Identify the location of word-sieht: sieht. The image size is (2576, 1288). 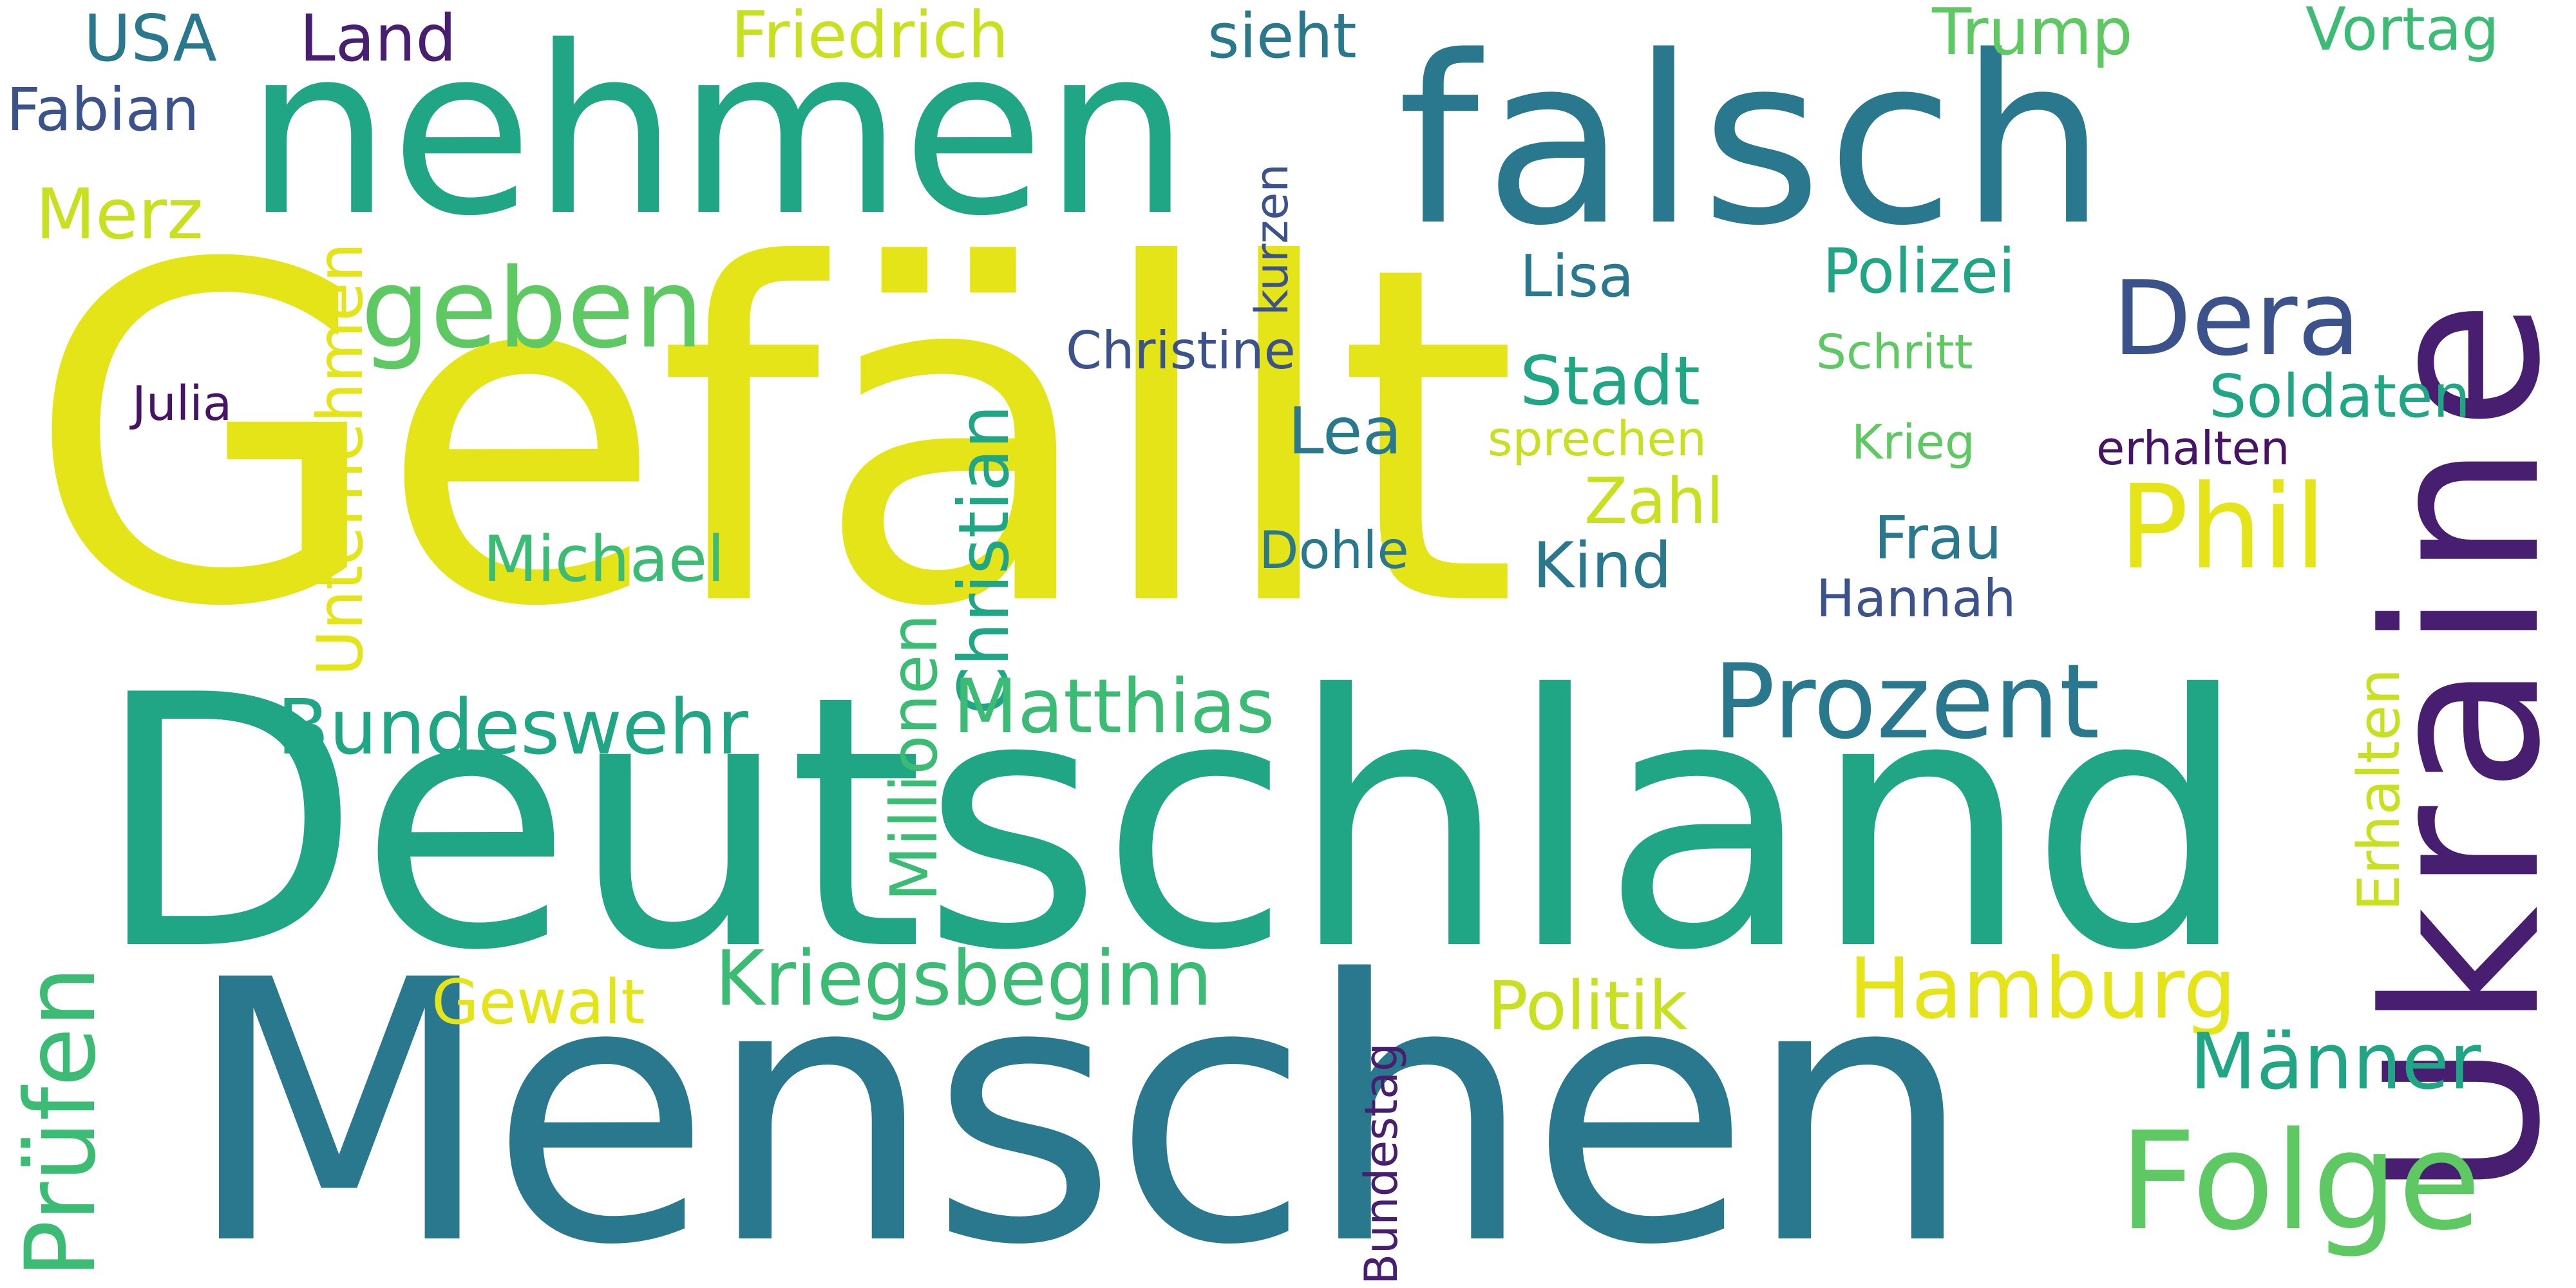
(1283, 36).